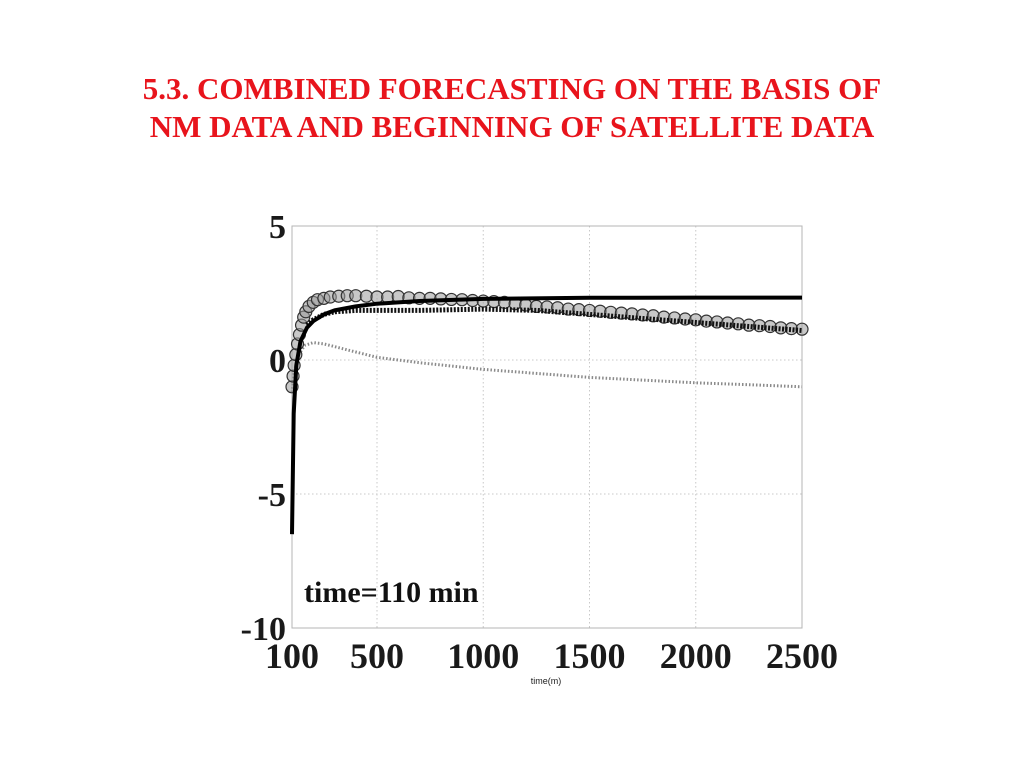 The height and width of the screenshot is (768, 1024). Describe the element at coordinates (546, 681) in the screenshot. I see `x-axis-label: time(m)` at that location.